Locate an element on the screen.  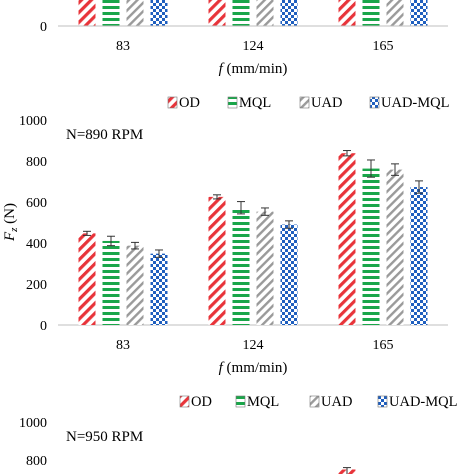
legend-950: OD MQL UAD UAD-MQL is located at coordinates (318, 402).